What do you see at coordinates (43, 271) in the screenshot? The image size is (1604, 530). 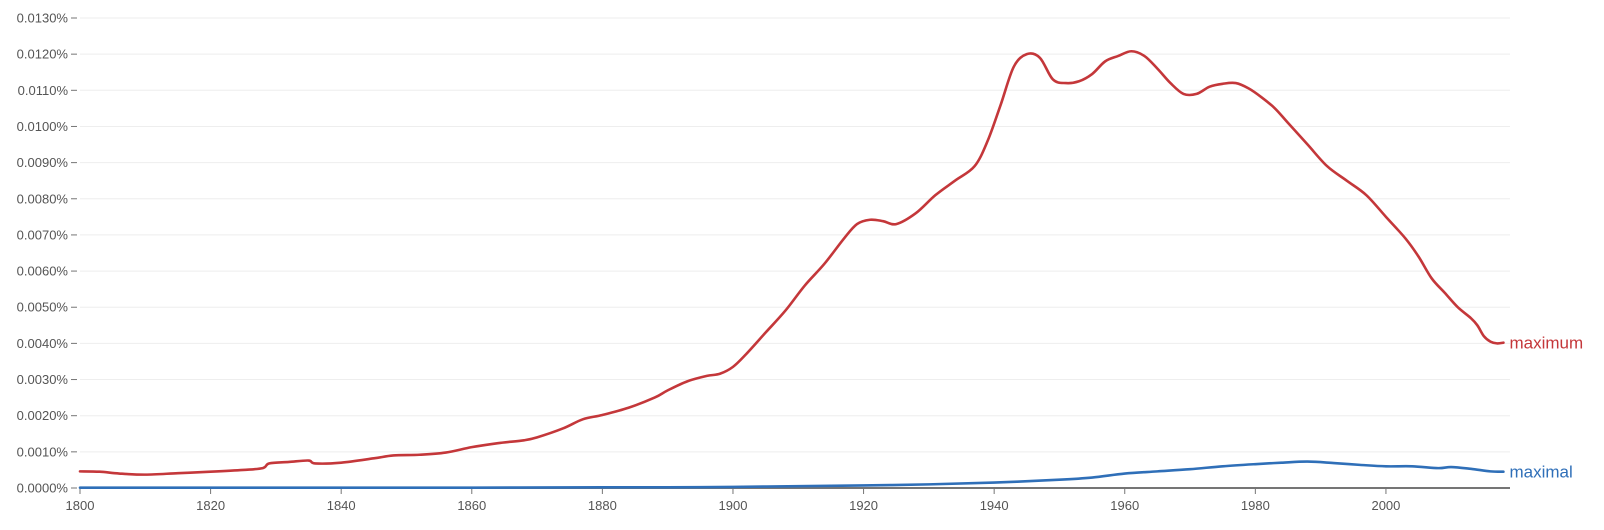 I see `y-tick-label: 0.0060%` at bounding box center [43, 271].